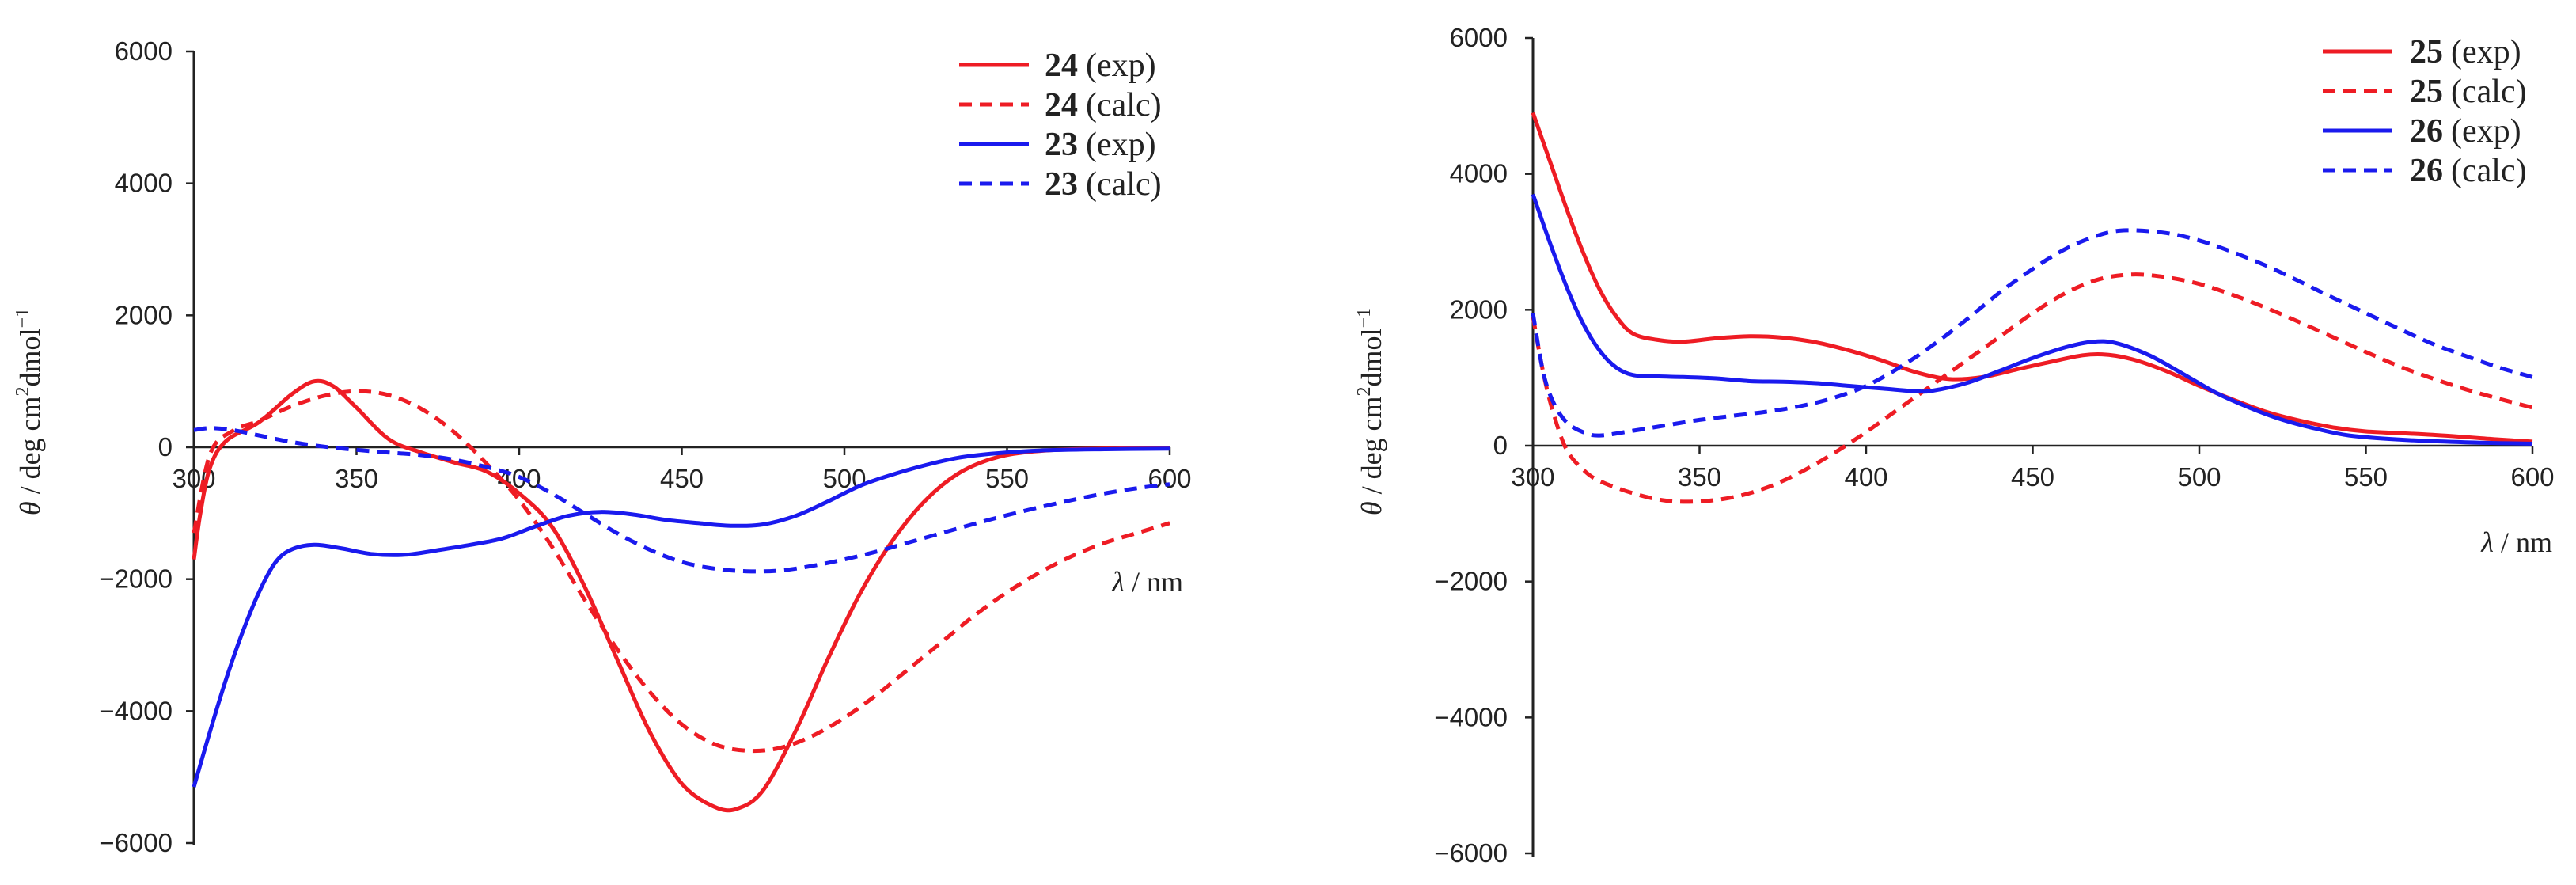 Image resolution: width=2576 pixels, height=885 pixels. What do you see at coordinates (2468, 171) in the screenshot?
I see `legend-label: 26 (calc)` at bounding box center [2468, 171].